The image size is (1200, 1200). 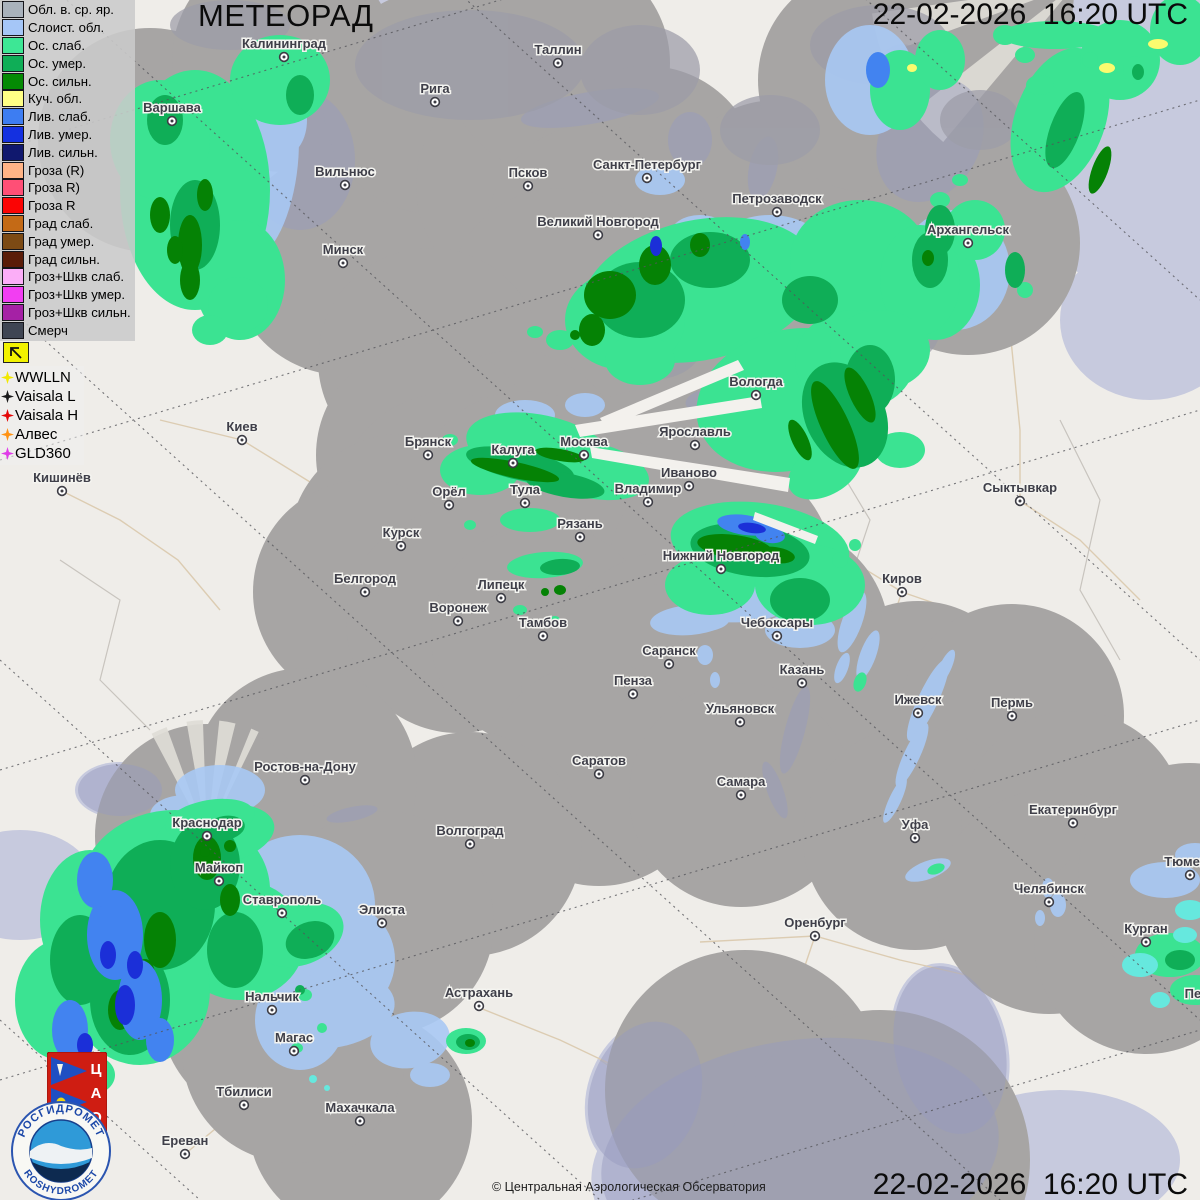 What do you see at coordinates (54, 188) in the screenshot?
I see `legend-item-label: Гроза R)` at bounding box center [54, 188].